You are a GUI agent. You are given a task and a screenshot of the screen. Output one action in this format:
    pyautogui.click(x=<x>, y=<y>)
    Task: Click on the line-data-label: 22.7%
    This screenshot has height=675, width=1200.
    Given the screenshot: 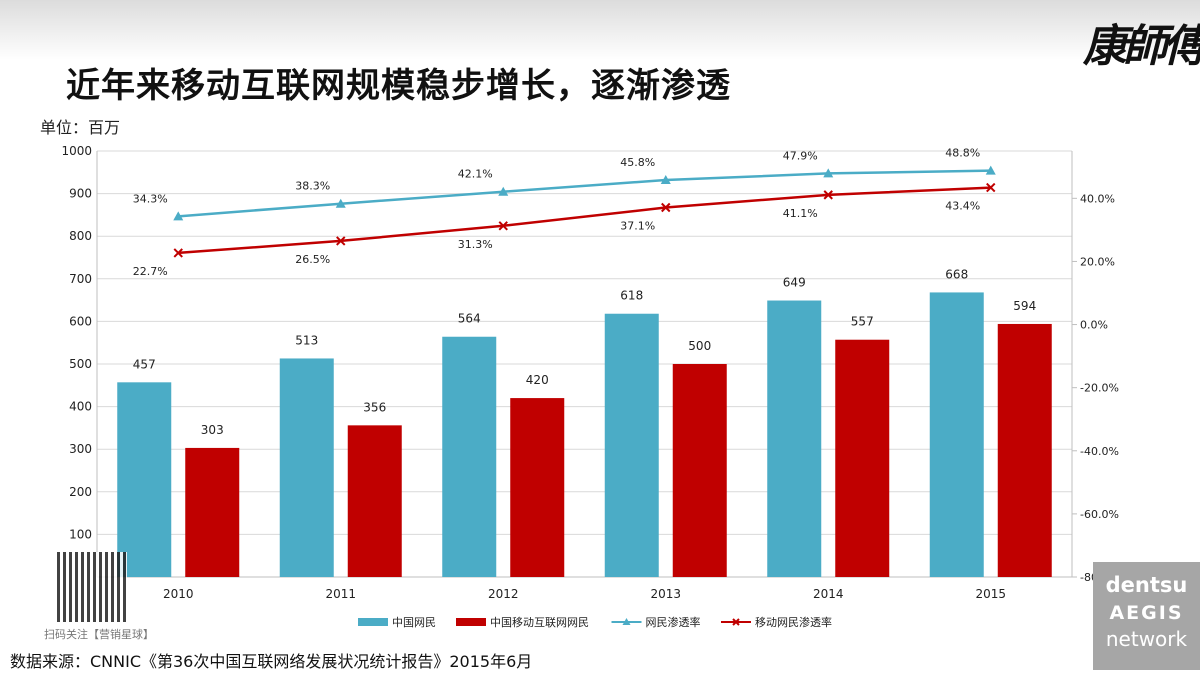 What is the action you would take?
    pyautogui.click(x=150, y=271)
    